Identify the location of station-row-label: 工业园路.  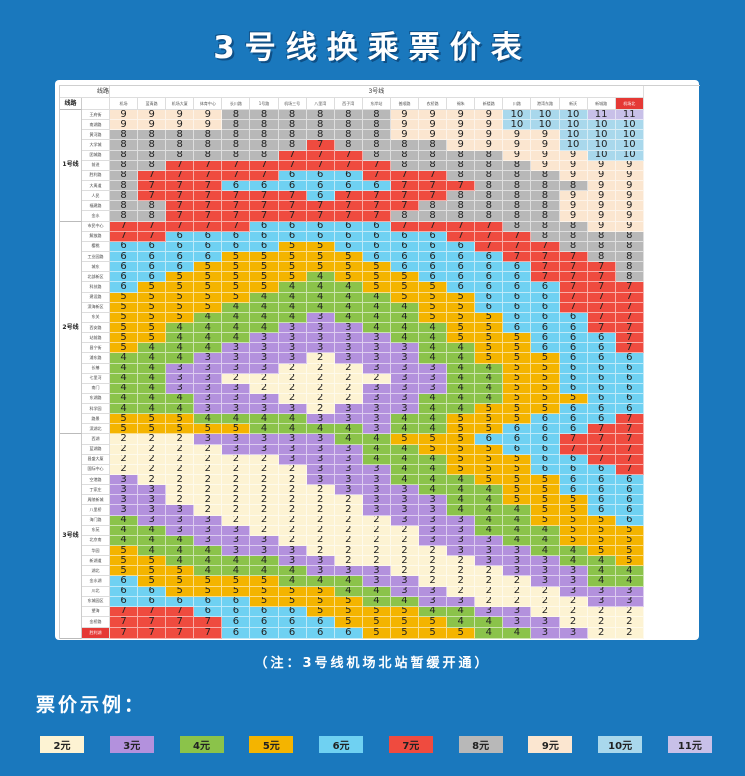
(96, 257).